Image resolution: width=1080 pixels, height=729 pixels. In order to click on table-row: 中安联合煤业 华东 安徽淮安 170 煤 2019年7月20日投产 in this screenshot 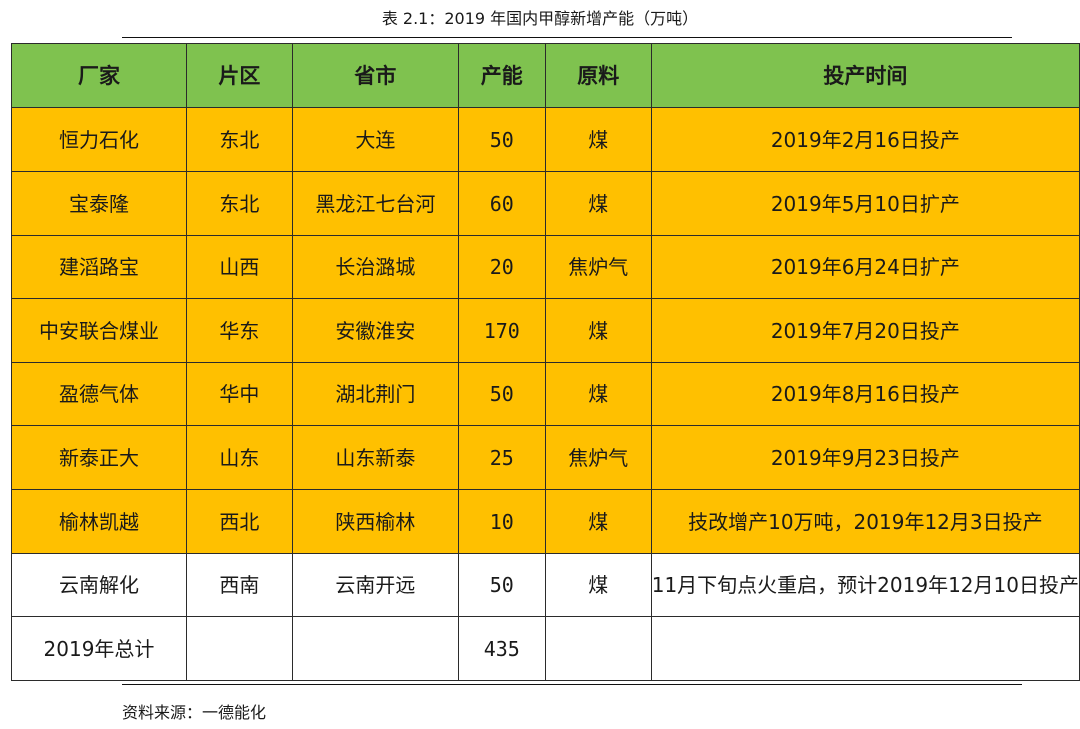, I will do `click(545, 330)`.